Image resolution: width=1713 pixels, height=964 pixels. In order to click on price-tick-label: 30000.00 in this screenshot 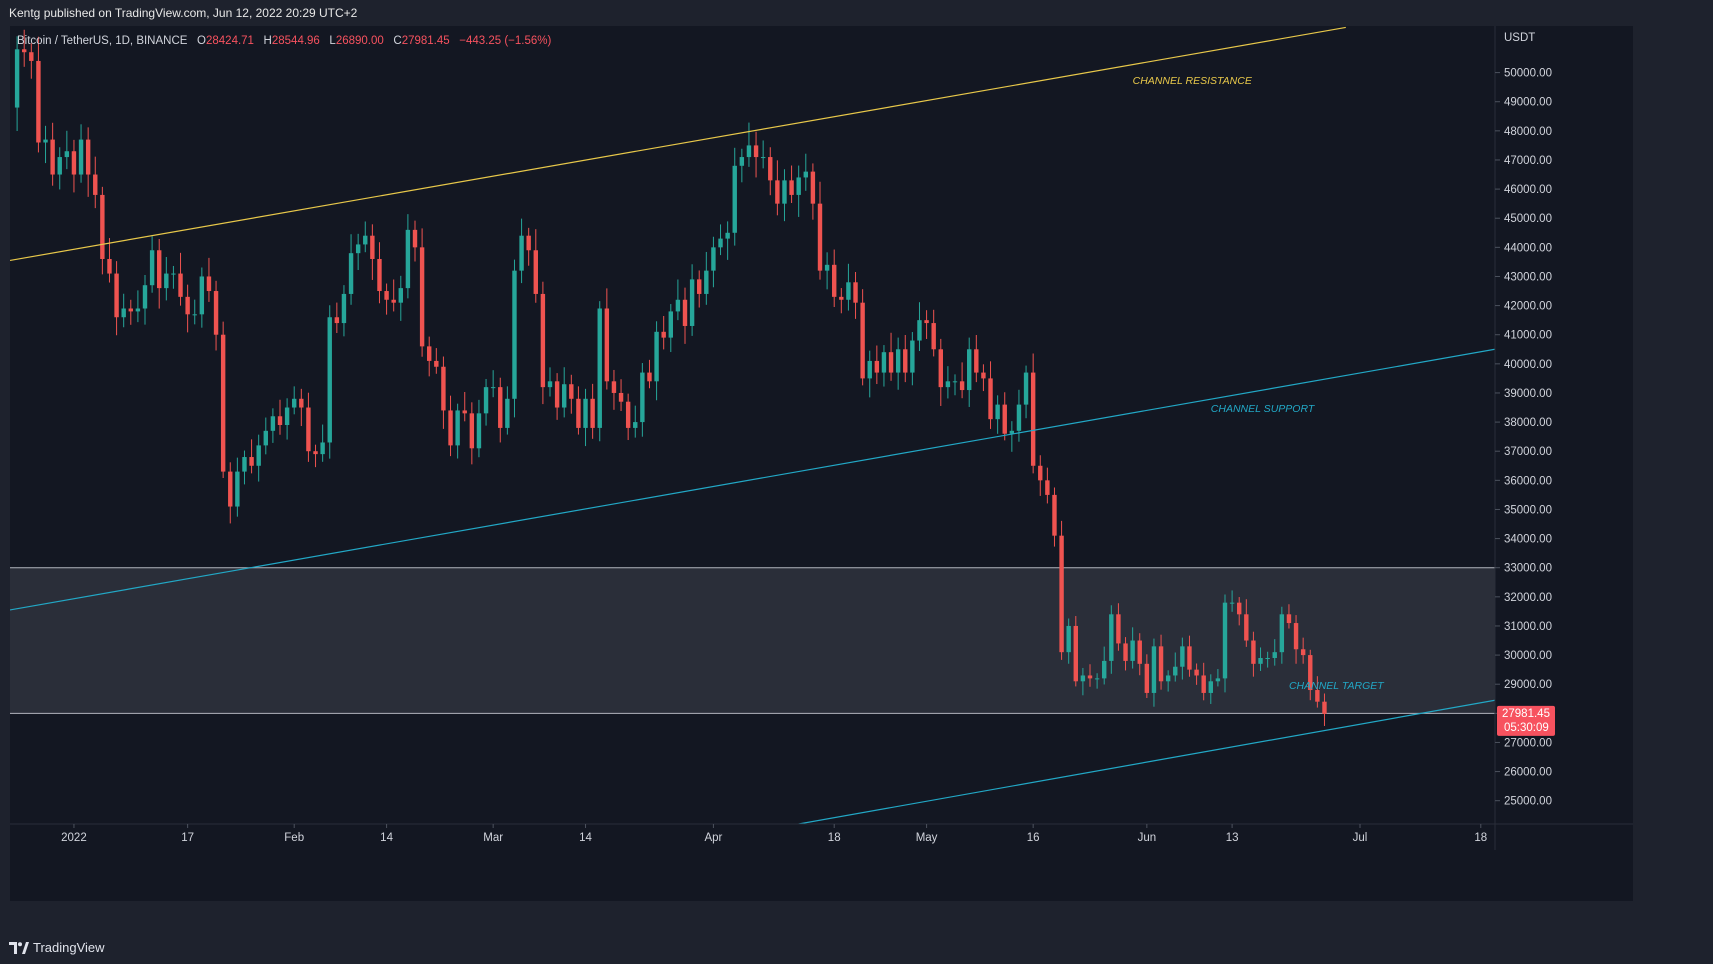, I will do `click(1528, 656)`.